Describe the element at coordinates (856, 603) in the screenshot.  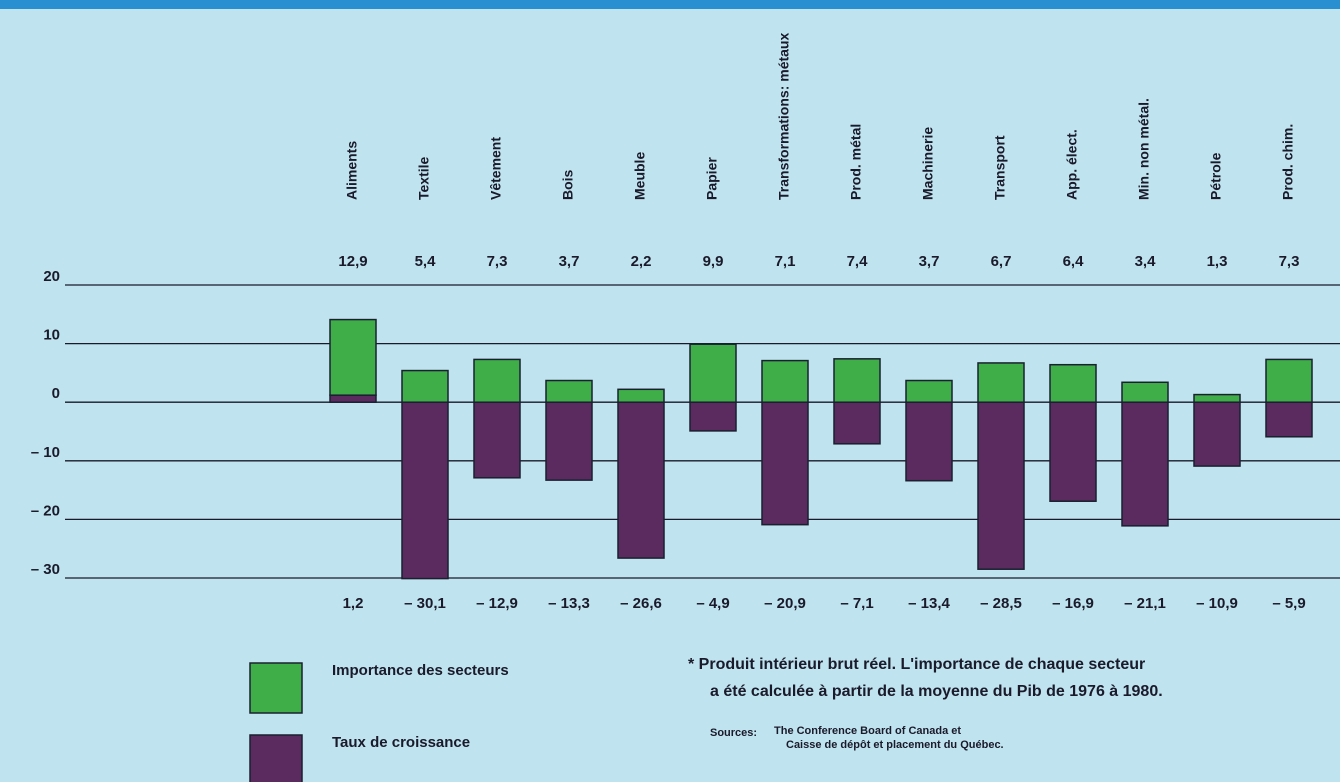
I see `data-label: – 7,1` at that location.